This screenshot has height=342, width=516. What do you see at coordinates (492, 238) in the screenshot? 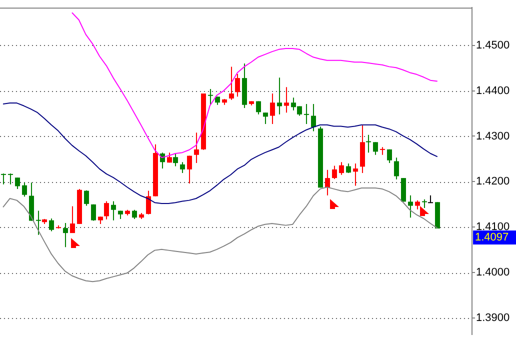
I see `text: 1.4097` at bounding box center [492, 238].